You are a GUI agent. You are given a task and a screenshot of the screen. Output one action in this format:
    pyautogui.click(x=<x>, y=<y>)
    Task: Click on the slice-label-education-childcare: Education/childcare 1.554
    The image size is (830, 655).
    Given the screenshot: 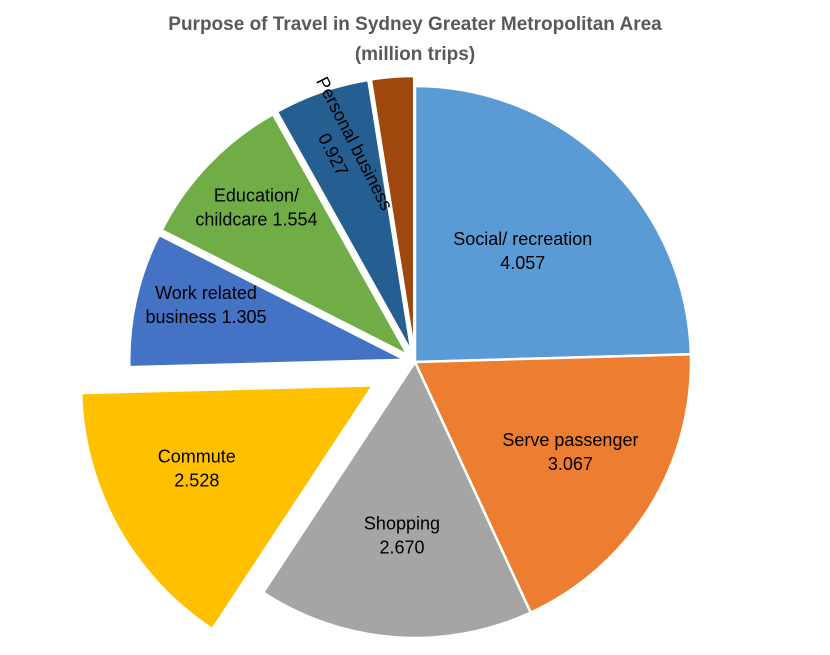 What is the action you would take?
    pyautogui.click(x=256, y=208)
    